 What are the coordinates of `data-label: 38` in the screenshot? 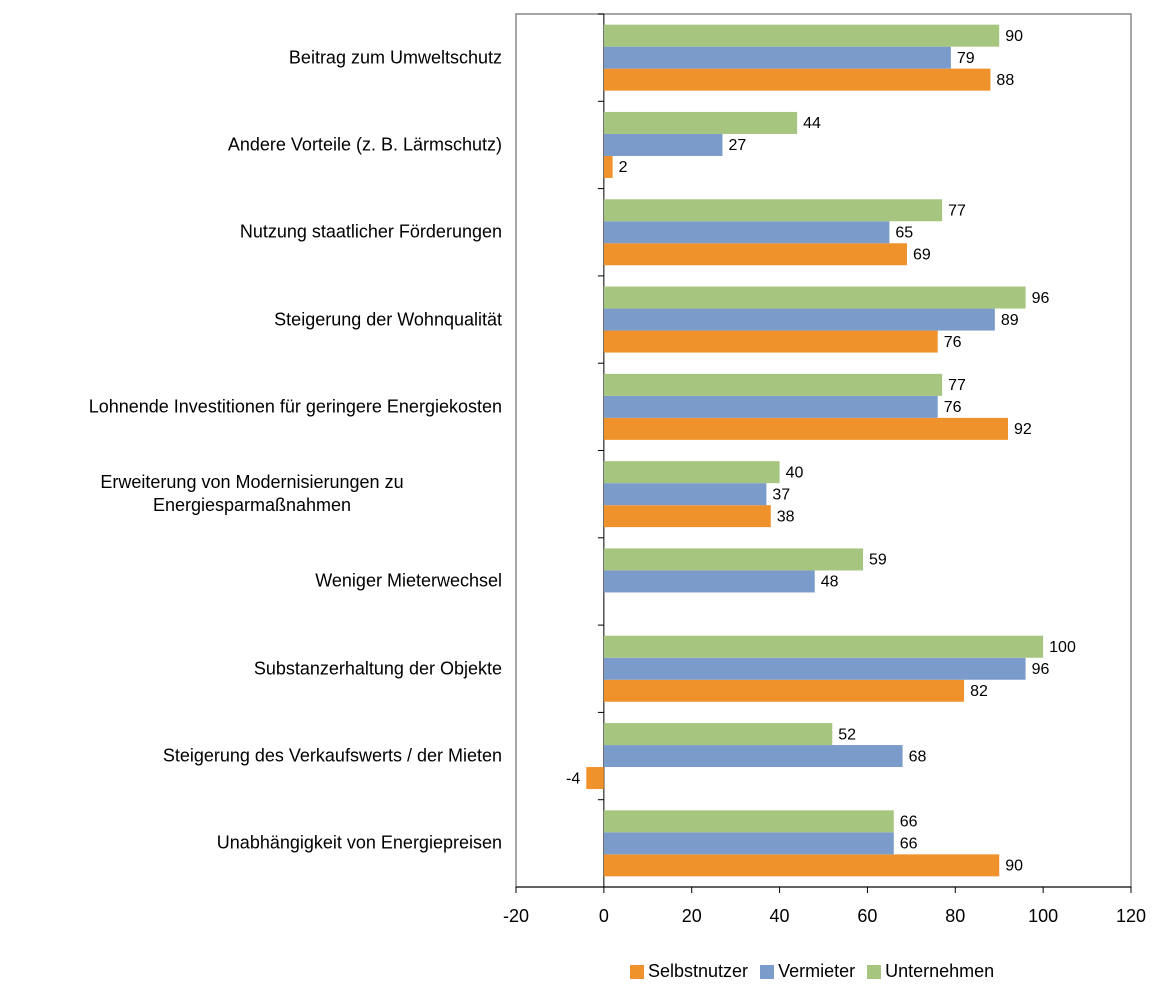 It's located at (786, 516).